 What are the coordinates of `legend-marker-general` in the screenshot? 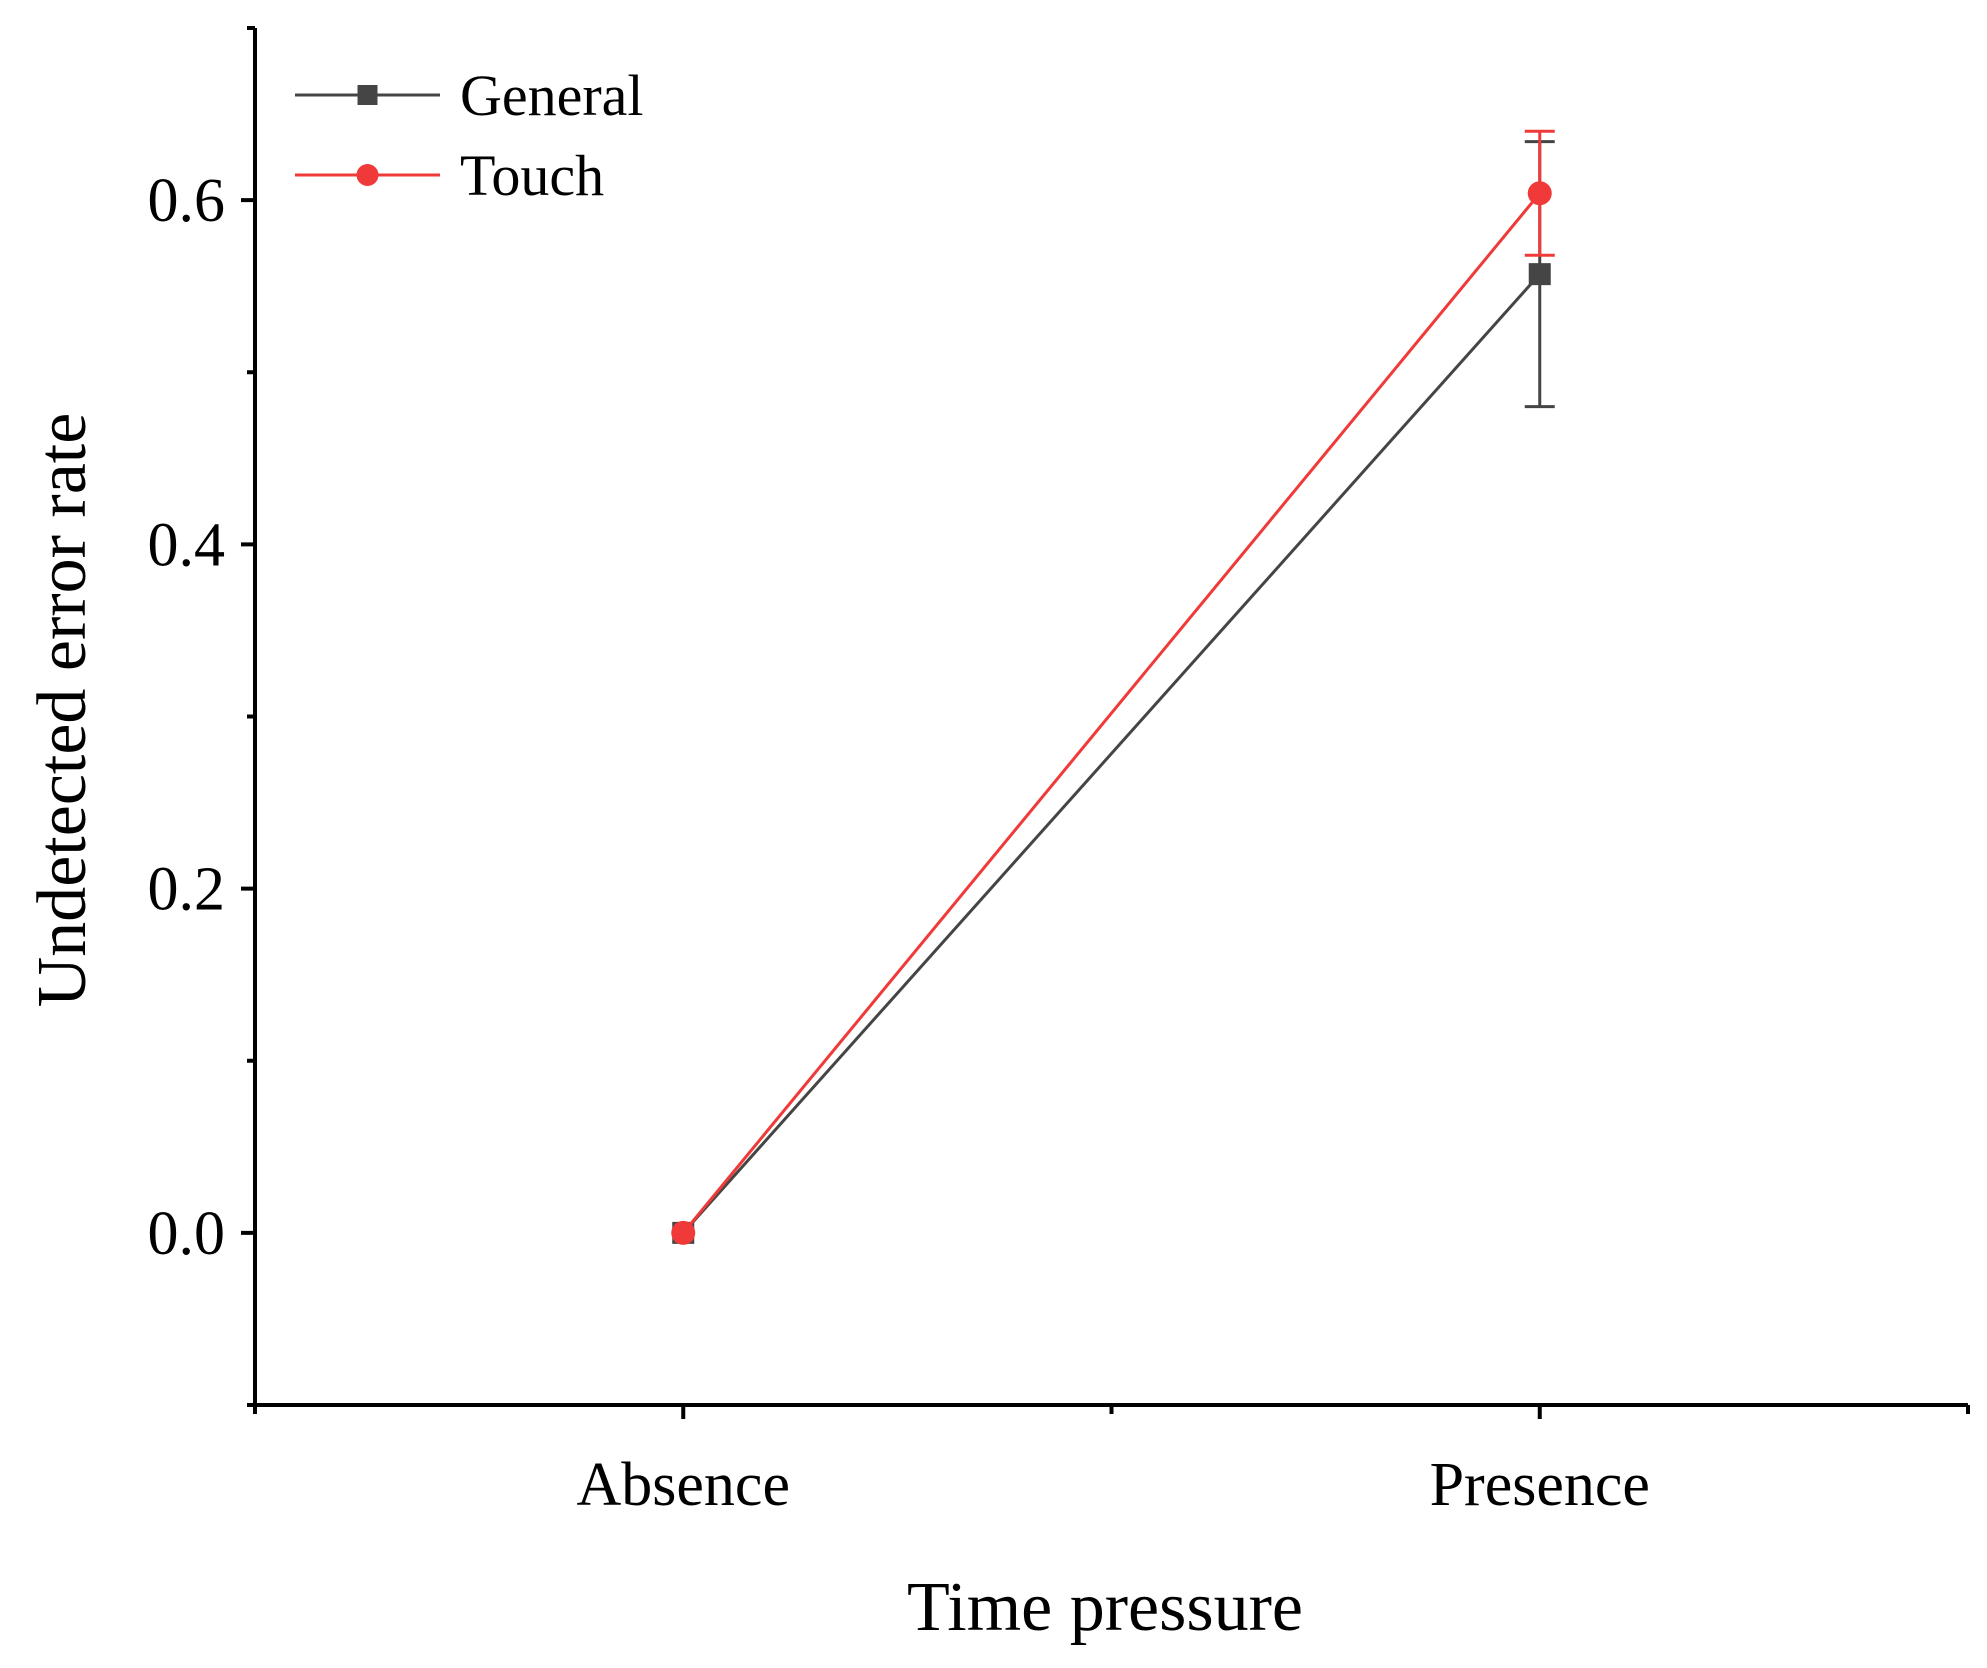 It's located at (367, 95).